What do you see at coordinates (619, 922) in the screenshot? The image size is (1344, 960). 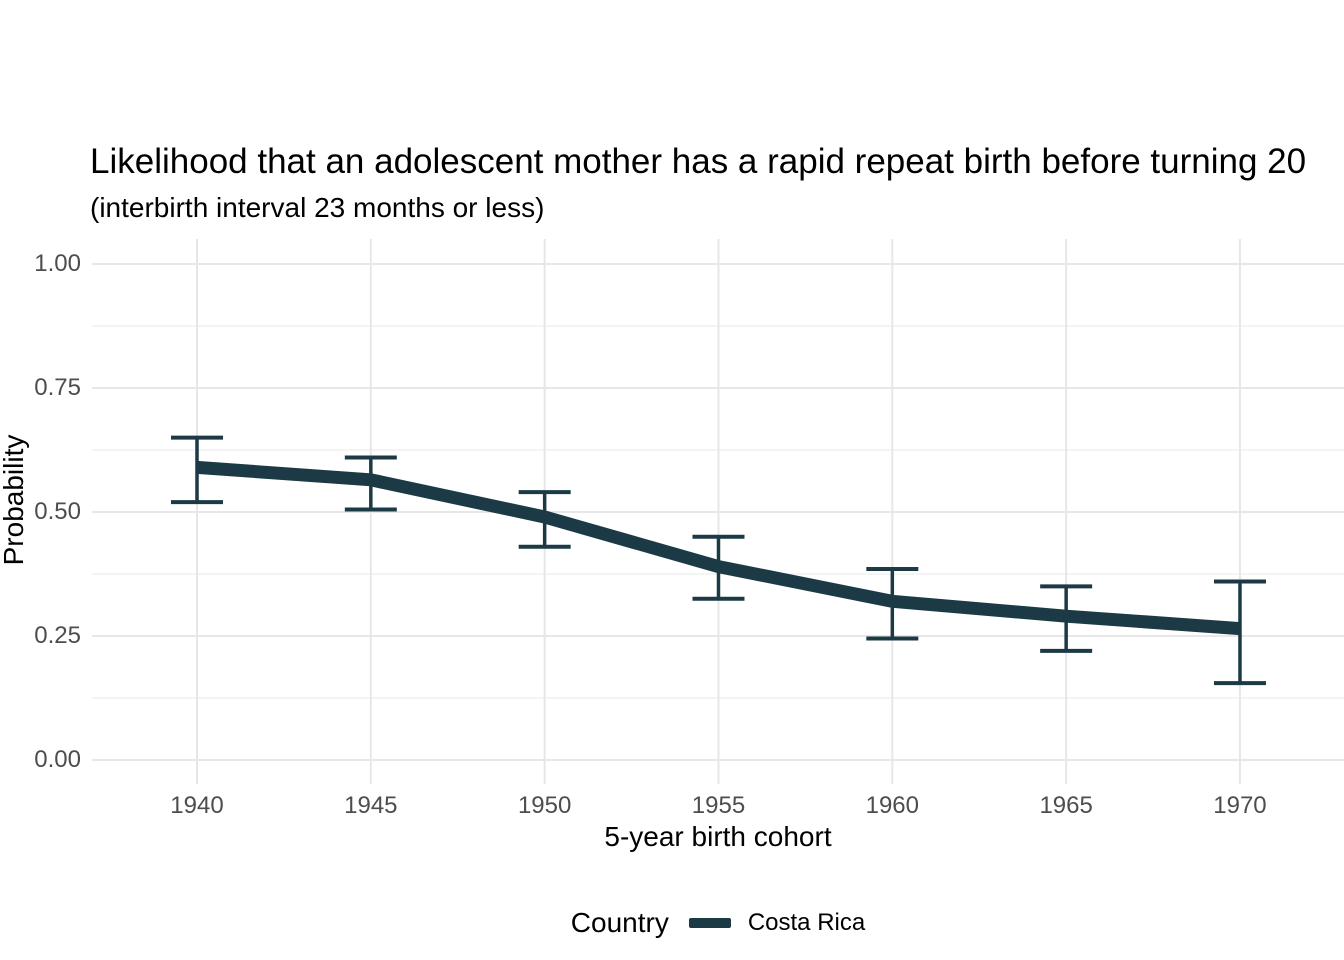 I see `legend-title: Country` at bounding box center [619, 922].